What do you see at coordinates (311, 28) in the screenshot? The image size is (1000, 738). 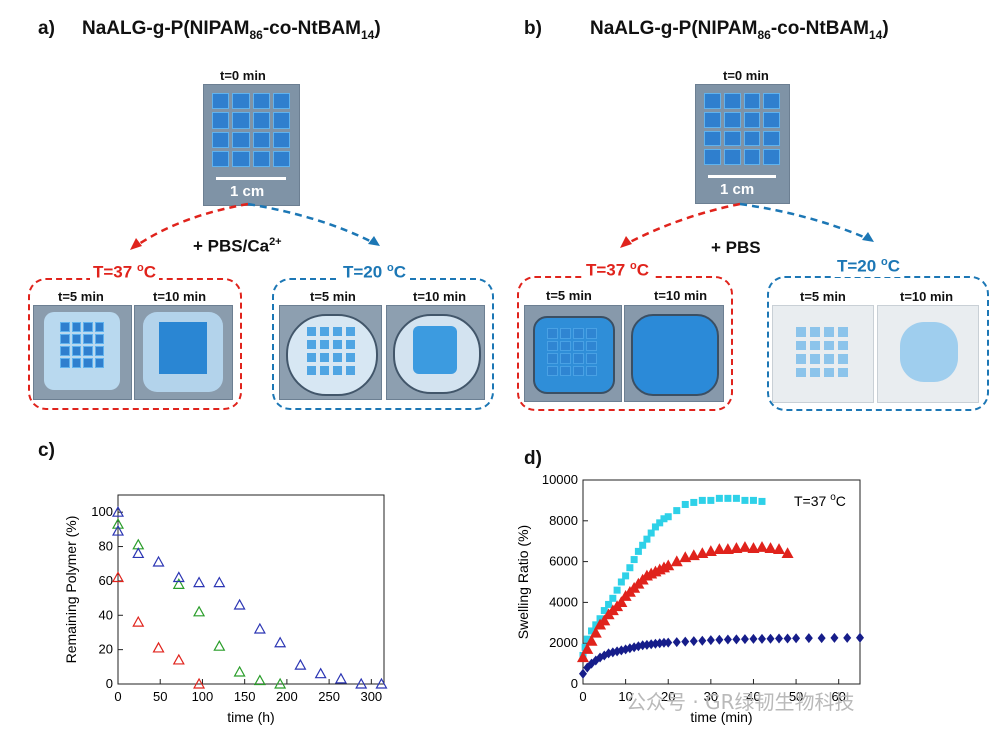 I see `panel-a-title-mid: -co-NtBAM` at bounding box center [311, 28].